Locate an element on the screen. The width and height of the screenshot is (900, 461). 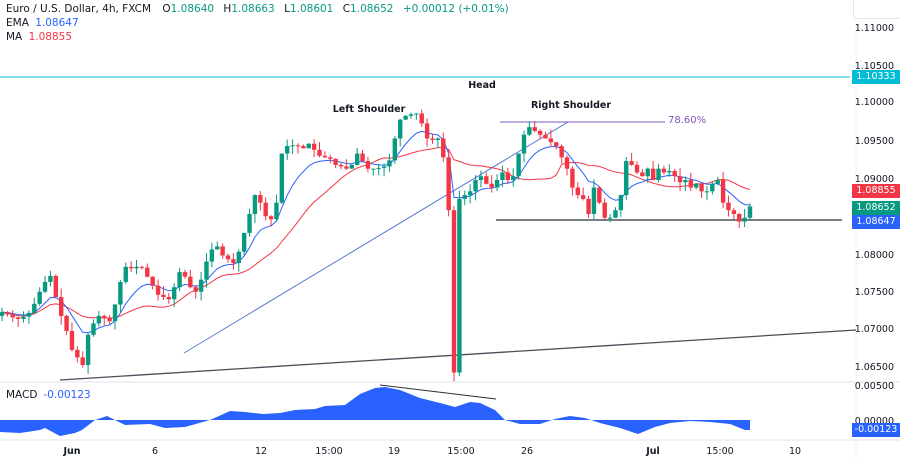
ma-label: MA is located at coordinates (14, 37).